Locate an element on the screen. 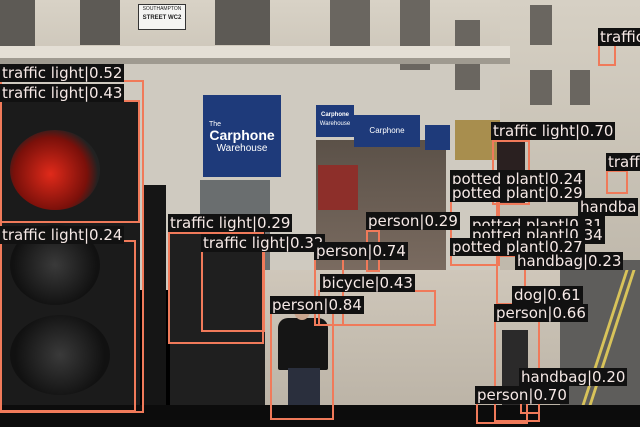 This screenshot has width=640, height=427. detection-label: potted plant|0.24 is located at coordinates (517, 179).